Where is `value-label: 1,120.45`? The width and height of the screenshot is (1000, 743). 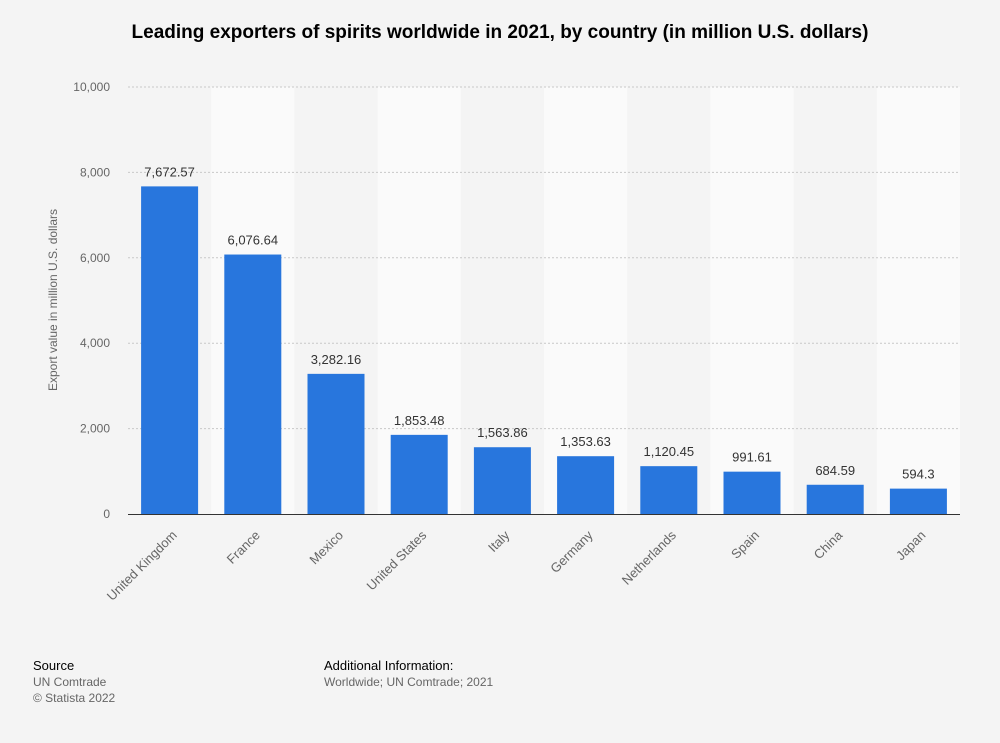 value-label: 1,120.45 is located at coordinates (668, 451).